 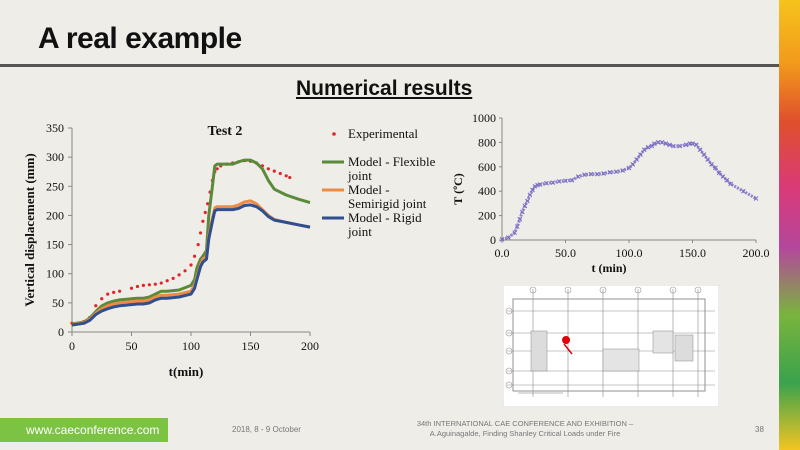 I want to click on y-tick-label: 350, so click(x=55, y=128).